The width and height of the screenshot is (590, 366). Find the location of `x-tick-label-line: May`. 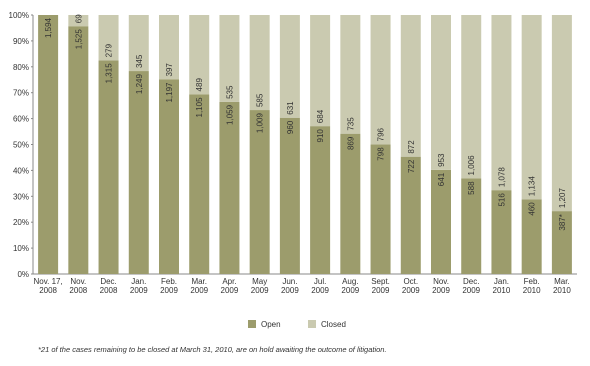

x-tick-label-line: May is located at coordinates (259, 281).